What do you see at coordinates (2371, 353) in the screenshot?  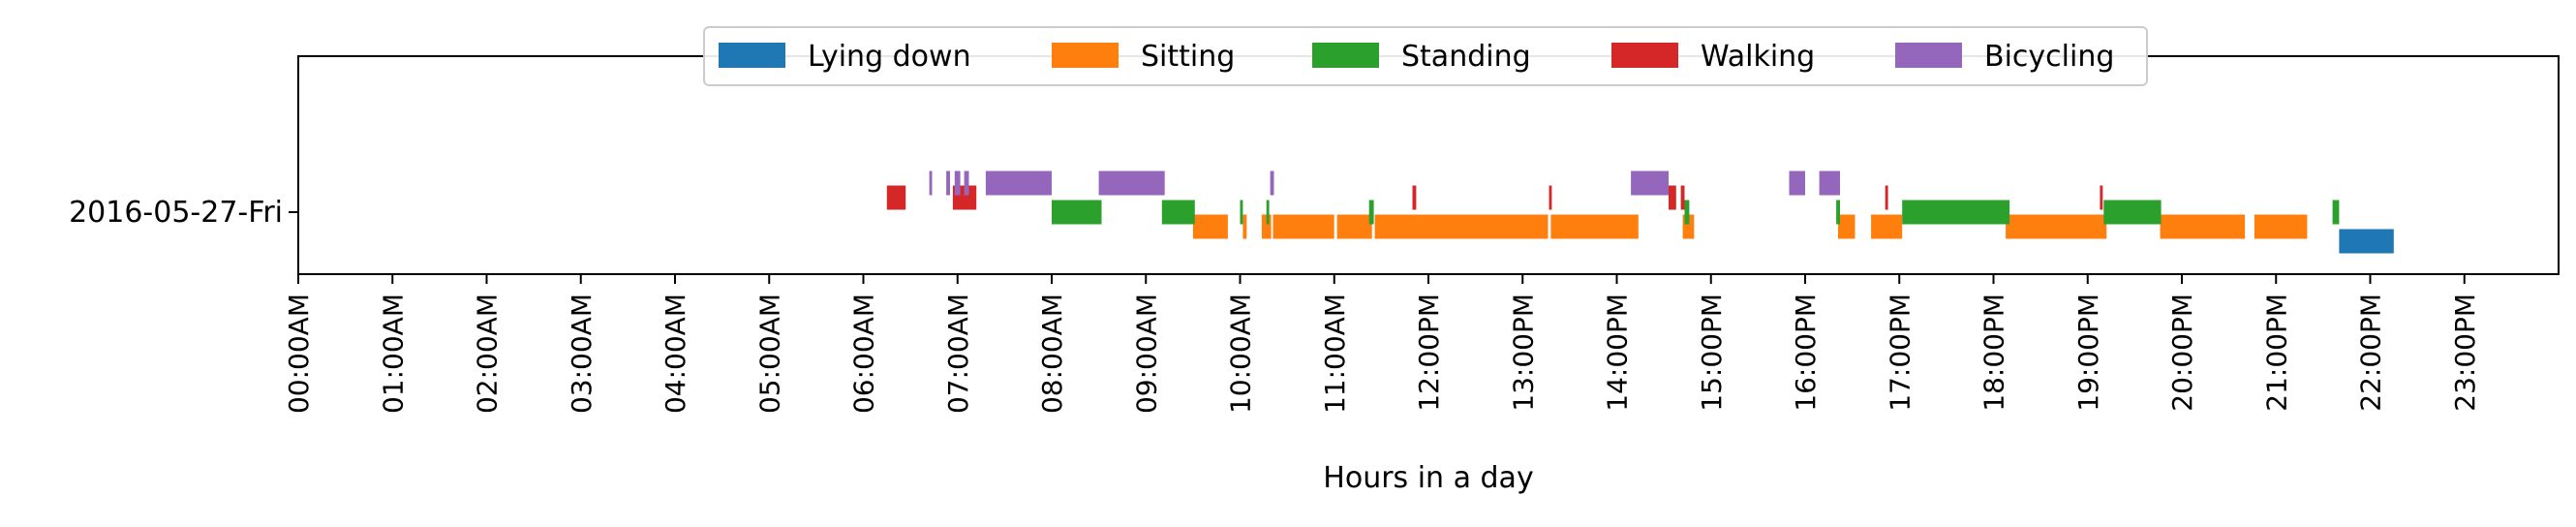 I see `x-tick-label-22: 22:00PM` at bounding box center [2371, 353].